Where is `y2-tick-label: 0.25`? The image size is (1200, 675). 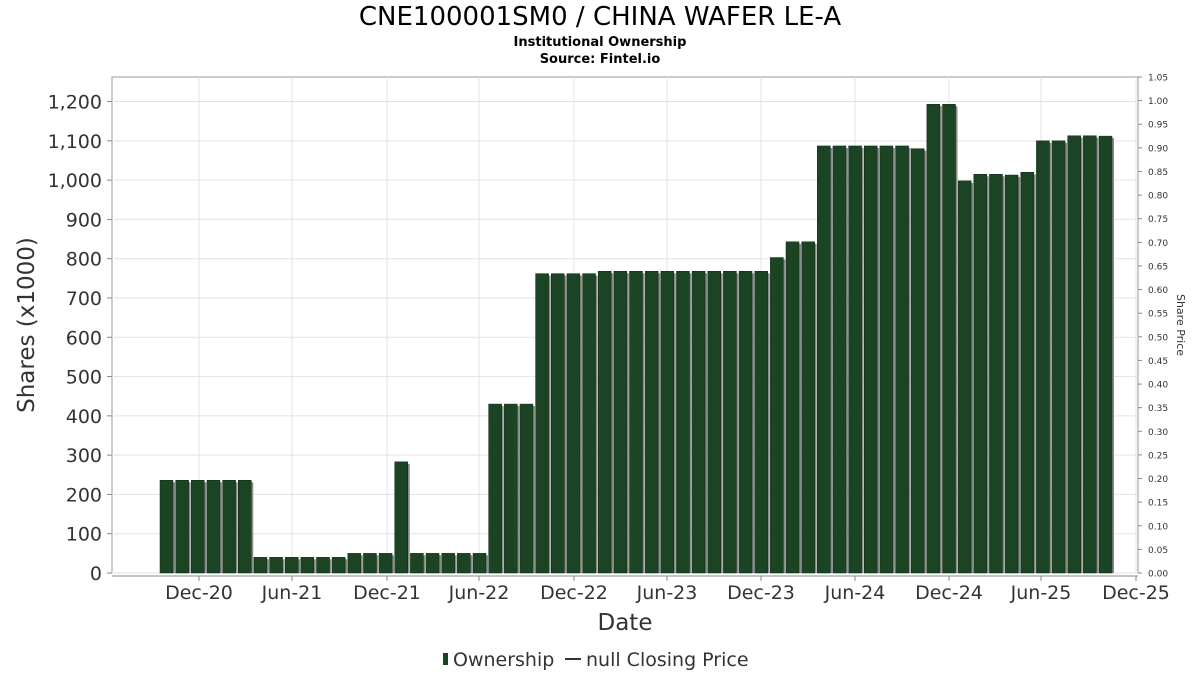
y2-tick-label: 0.25 is located at coordinates (1158, 456).